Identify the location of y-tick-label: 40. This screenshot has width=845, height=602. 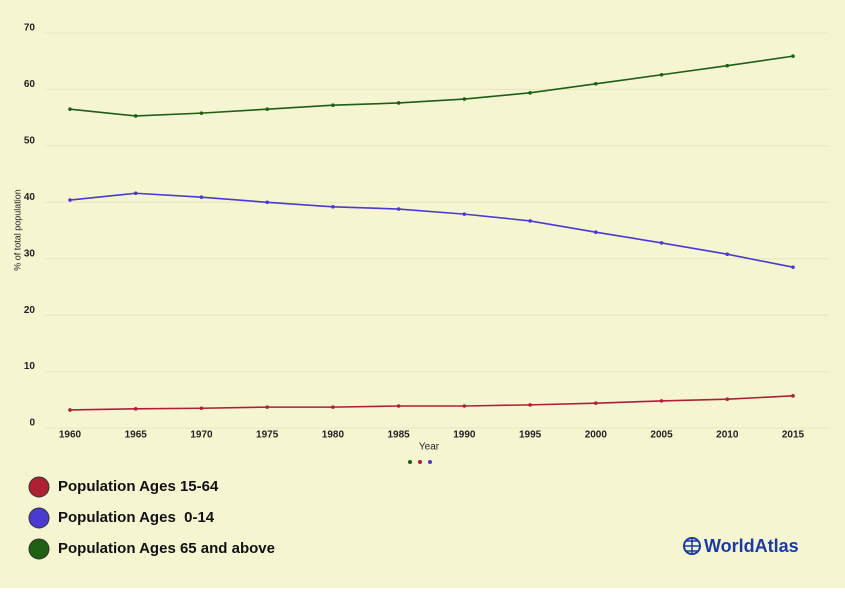
(30, 197).